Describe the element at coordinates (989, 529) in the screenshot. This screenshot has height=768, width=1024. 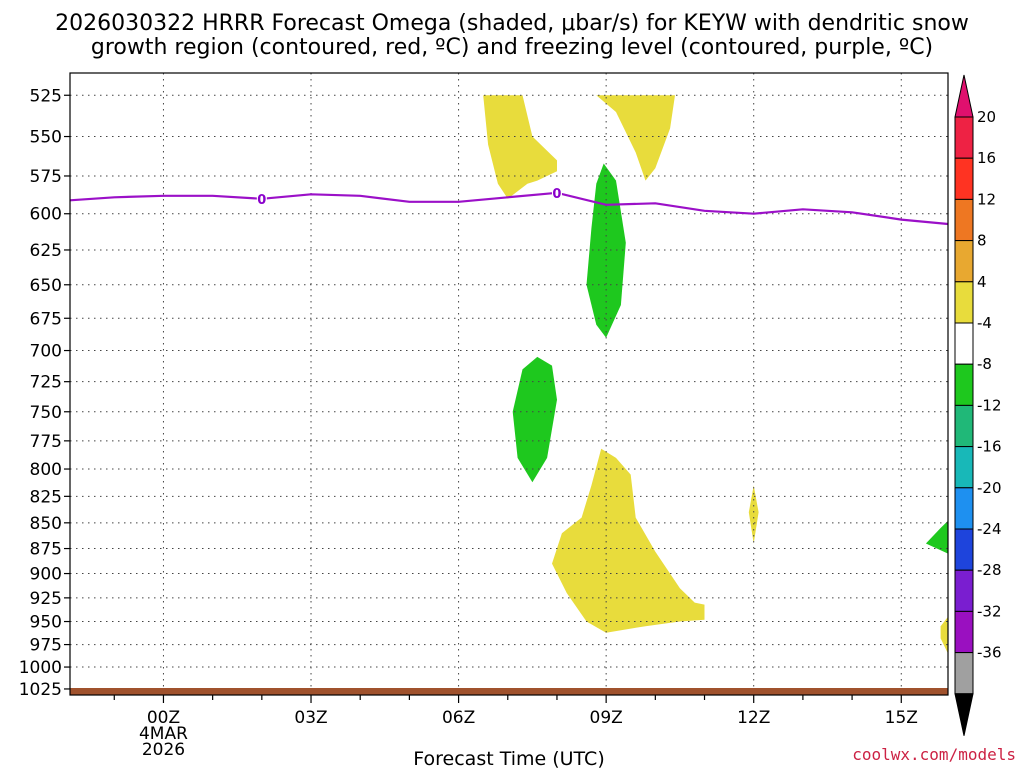
I see `colorbar-tick-10: -24` at that location.